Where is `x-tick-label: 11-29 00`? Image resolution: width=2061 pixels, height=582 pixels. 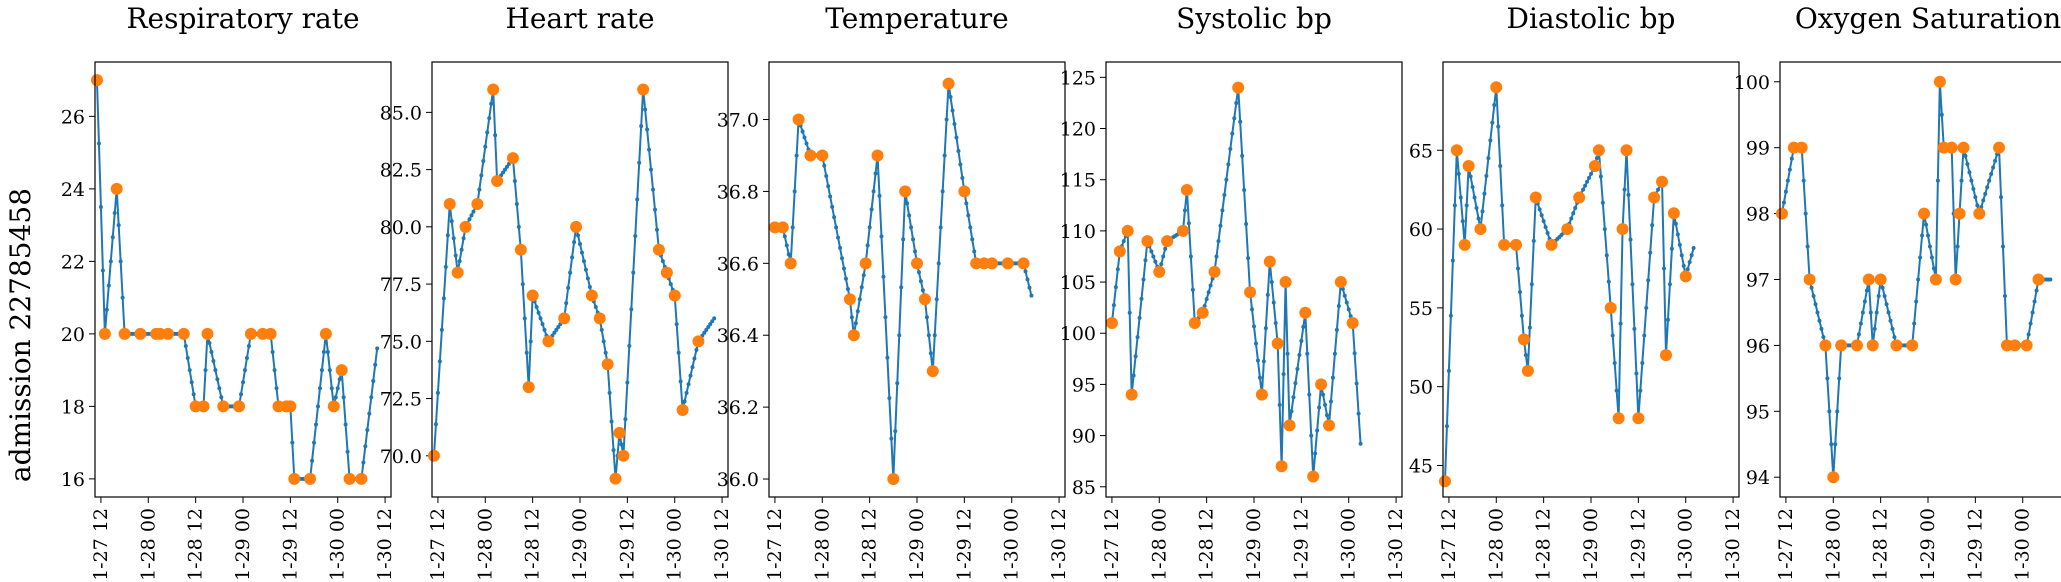 x-tick-label: 11-29 00 is located at coordinates (243, 545).